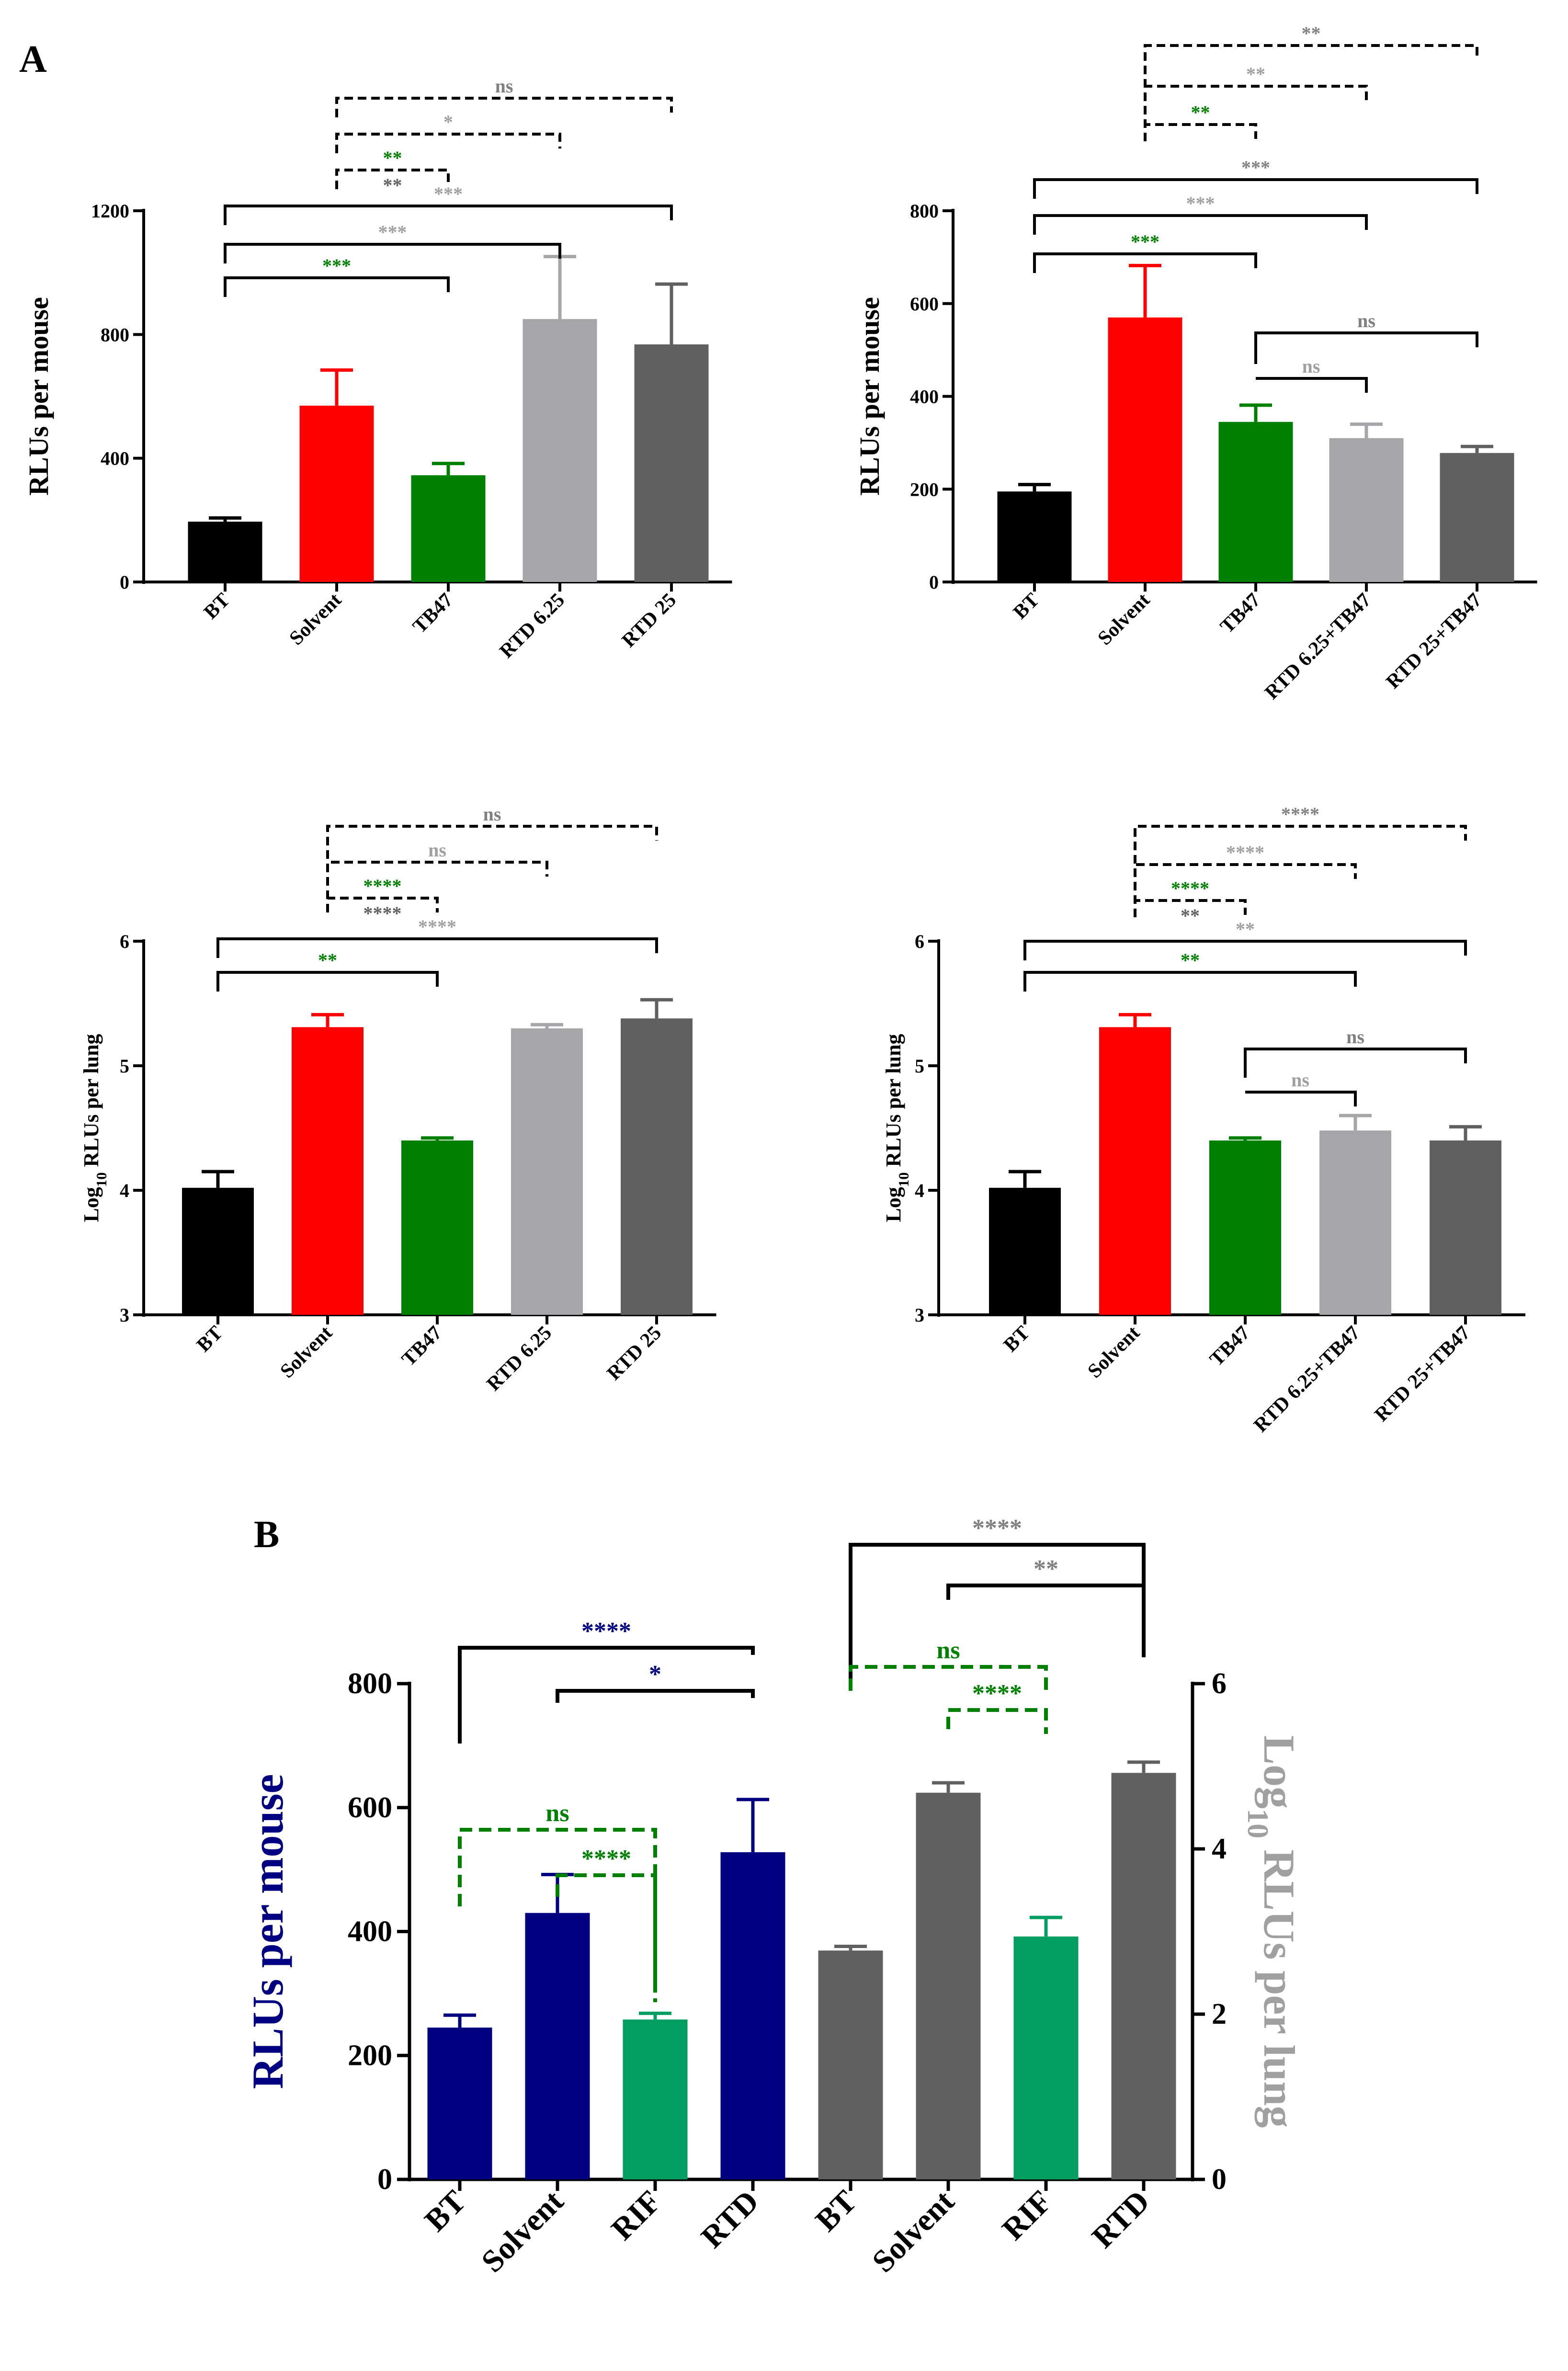 The height and width of the screenshot is (2371, 1568). I want to click on y-tick-label: 6, so click(124, 941).